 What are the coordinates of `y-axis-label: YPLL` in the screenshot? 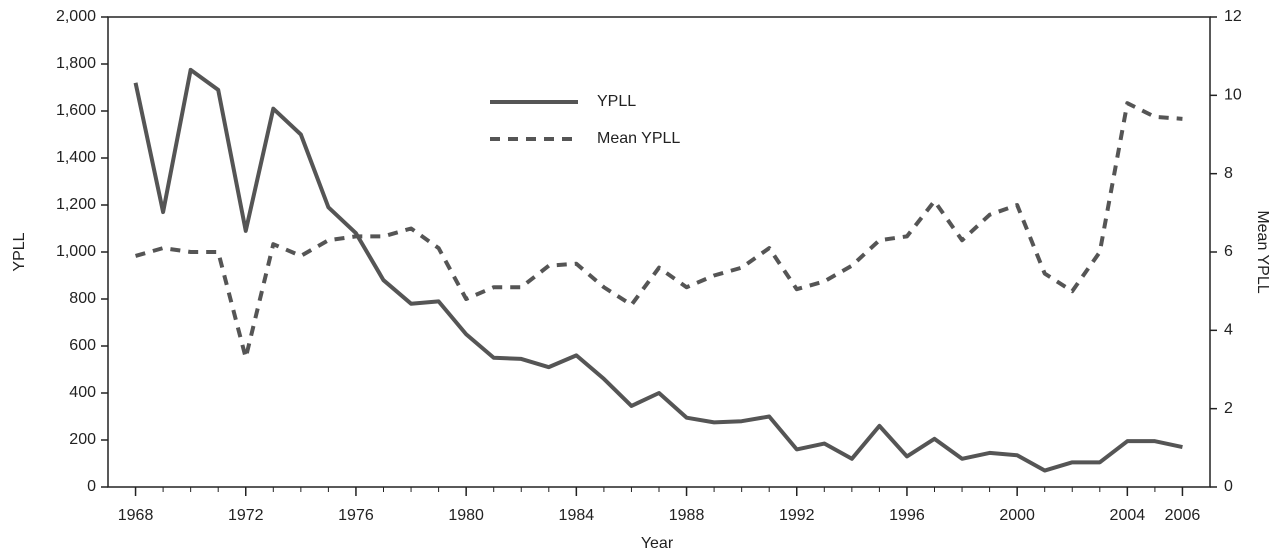 It's located at (19, 251).